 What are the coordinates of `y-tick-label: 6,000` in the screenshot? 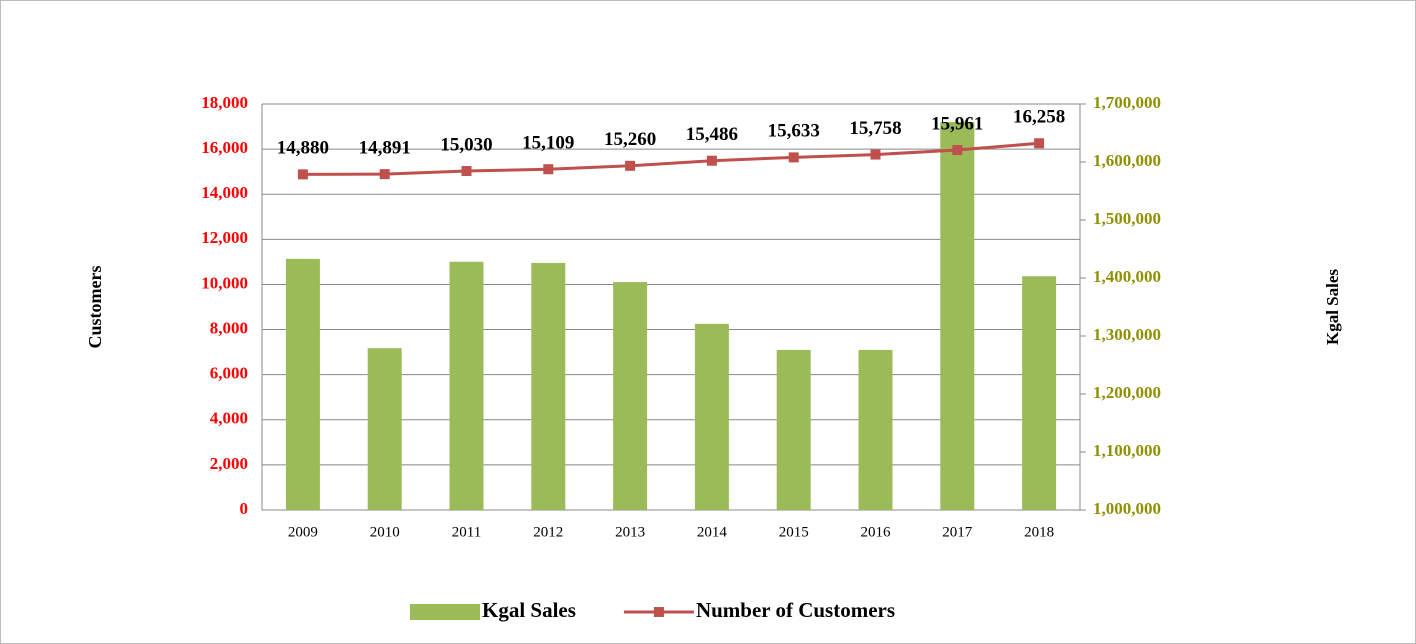 It's located at (229, 373).